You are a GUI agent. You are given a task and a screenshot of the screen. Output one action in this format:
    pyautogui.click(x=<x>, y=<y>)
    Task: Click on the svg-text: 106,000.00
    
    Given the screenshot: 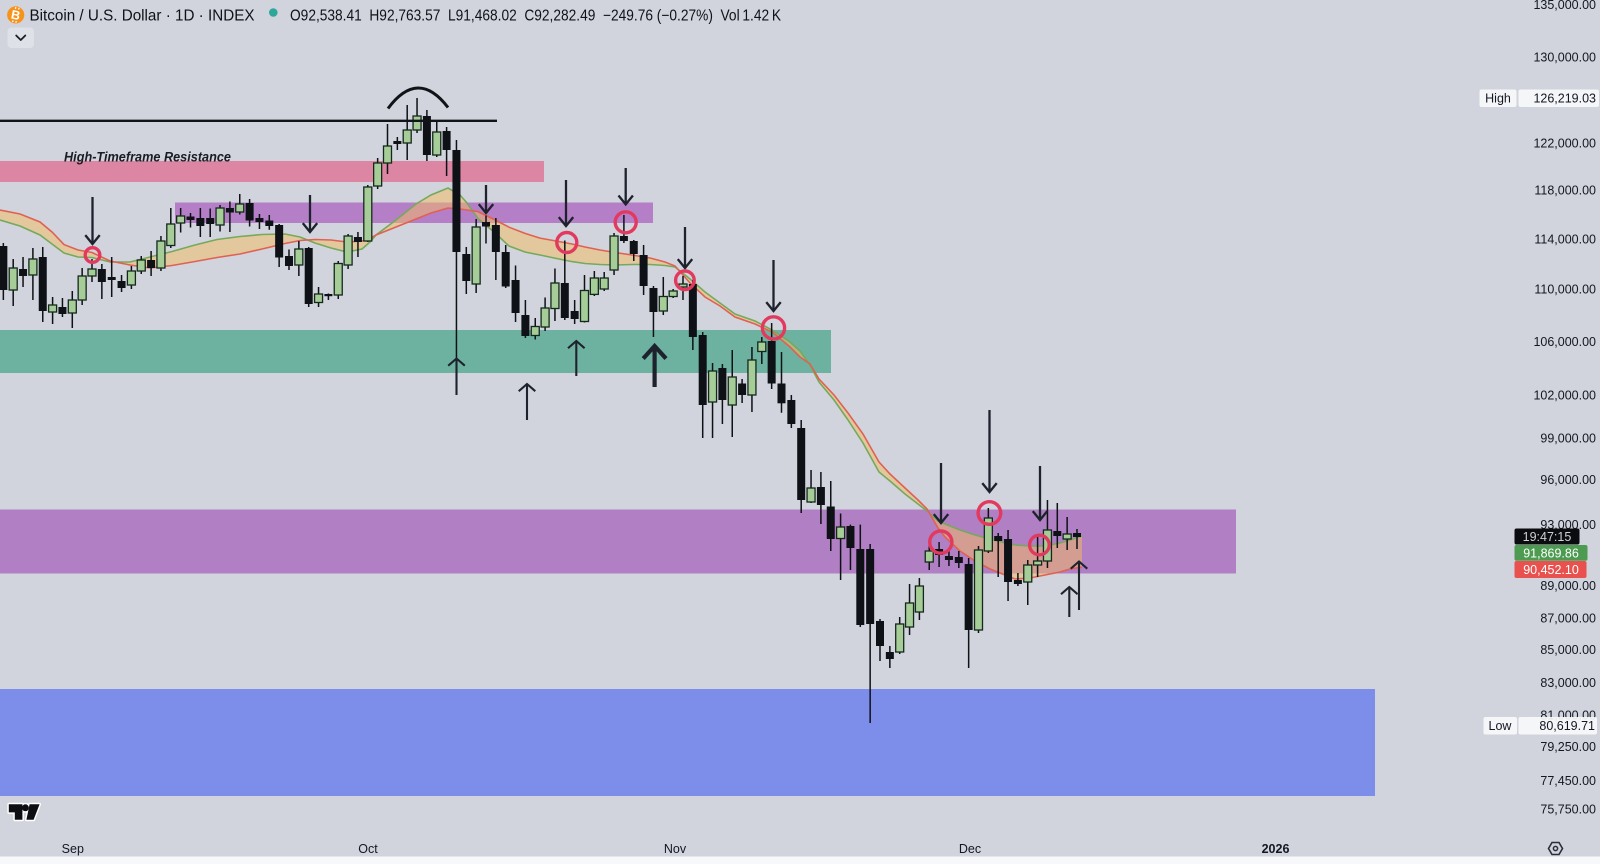 What is the action you would take?
    pyautogui.click(x=1564, y=342)
    